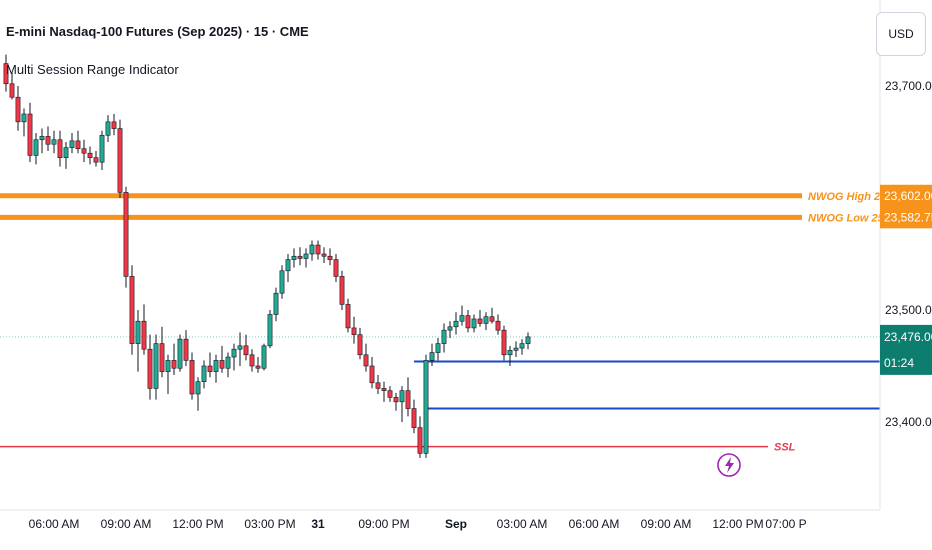  Describe the element at coordinates (54, 524) in the screenshot. I see `time-tick-label: 06:00 AM` at that location.